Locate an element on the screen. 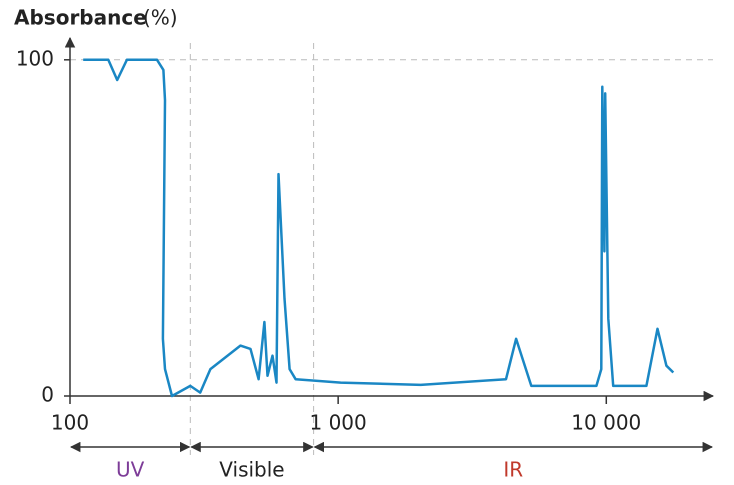 This screenshot has height=485, width=734. y-unit: (%) is located at coordinates (160, 18).